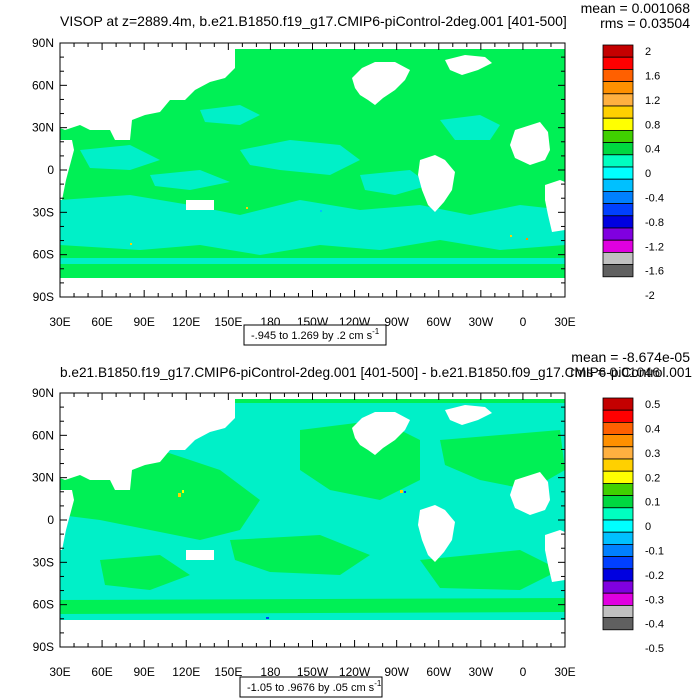 Image resolution: width=700 pixels, height=700 pixels. I want to click on panel-2-rms: rms = 0.01046, so click(615, 372).